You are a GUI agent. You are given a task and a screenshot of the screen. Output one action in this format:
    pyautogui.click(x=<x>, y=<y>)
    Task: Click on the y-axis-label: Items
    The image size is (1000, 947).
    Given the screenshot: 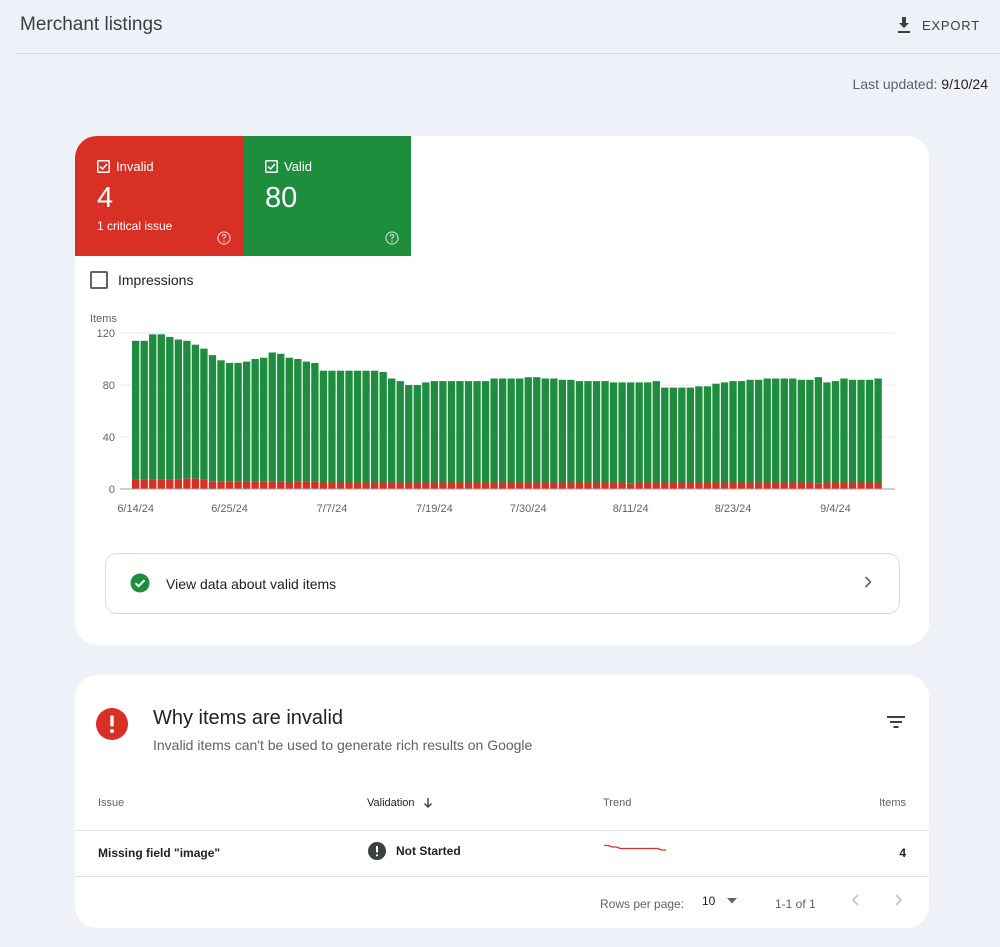 What is the action you would take?
    pyautogui.click(x=103, y=319)
    